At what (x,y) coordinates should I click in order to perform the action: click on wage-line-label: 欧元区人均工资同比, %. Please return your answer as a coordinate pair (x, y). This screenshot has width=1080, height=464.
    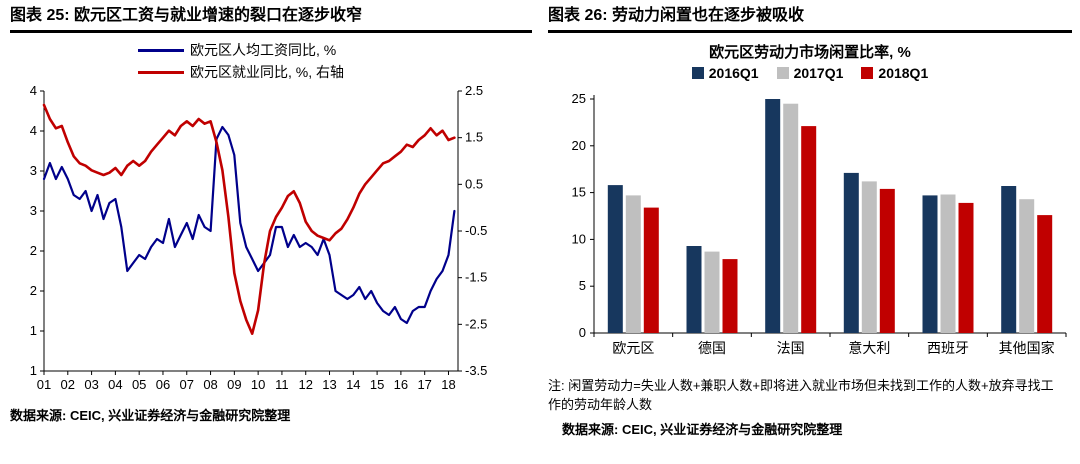
    Looking at the image, I should click on (263, 50).